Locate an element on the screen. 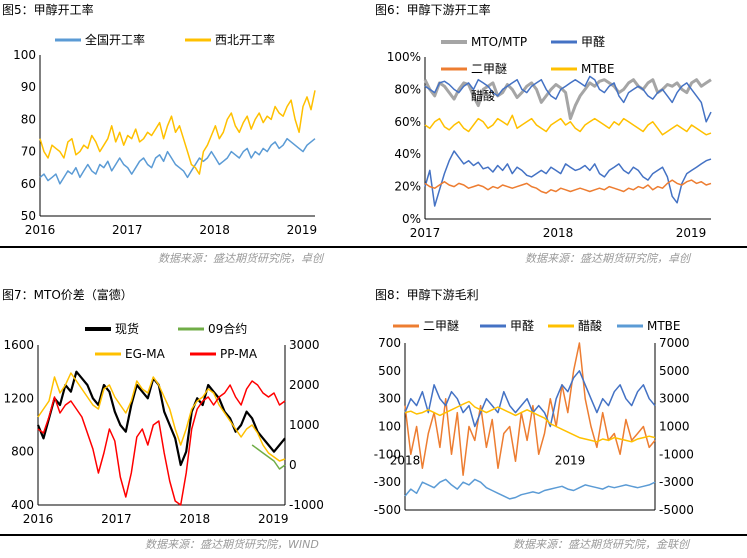 Image resolution: width=747 pixels, height=558 pixels. y-tick-label: -100 is located at coordinates (387, 454).